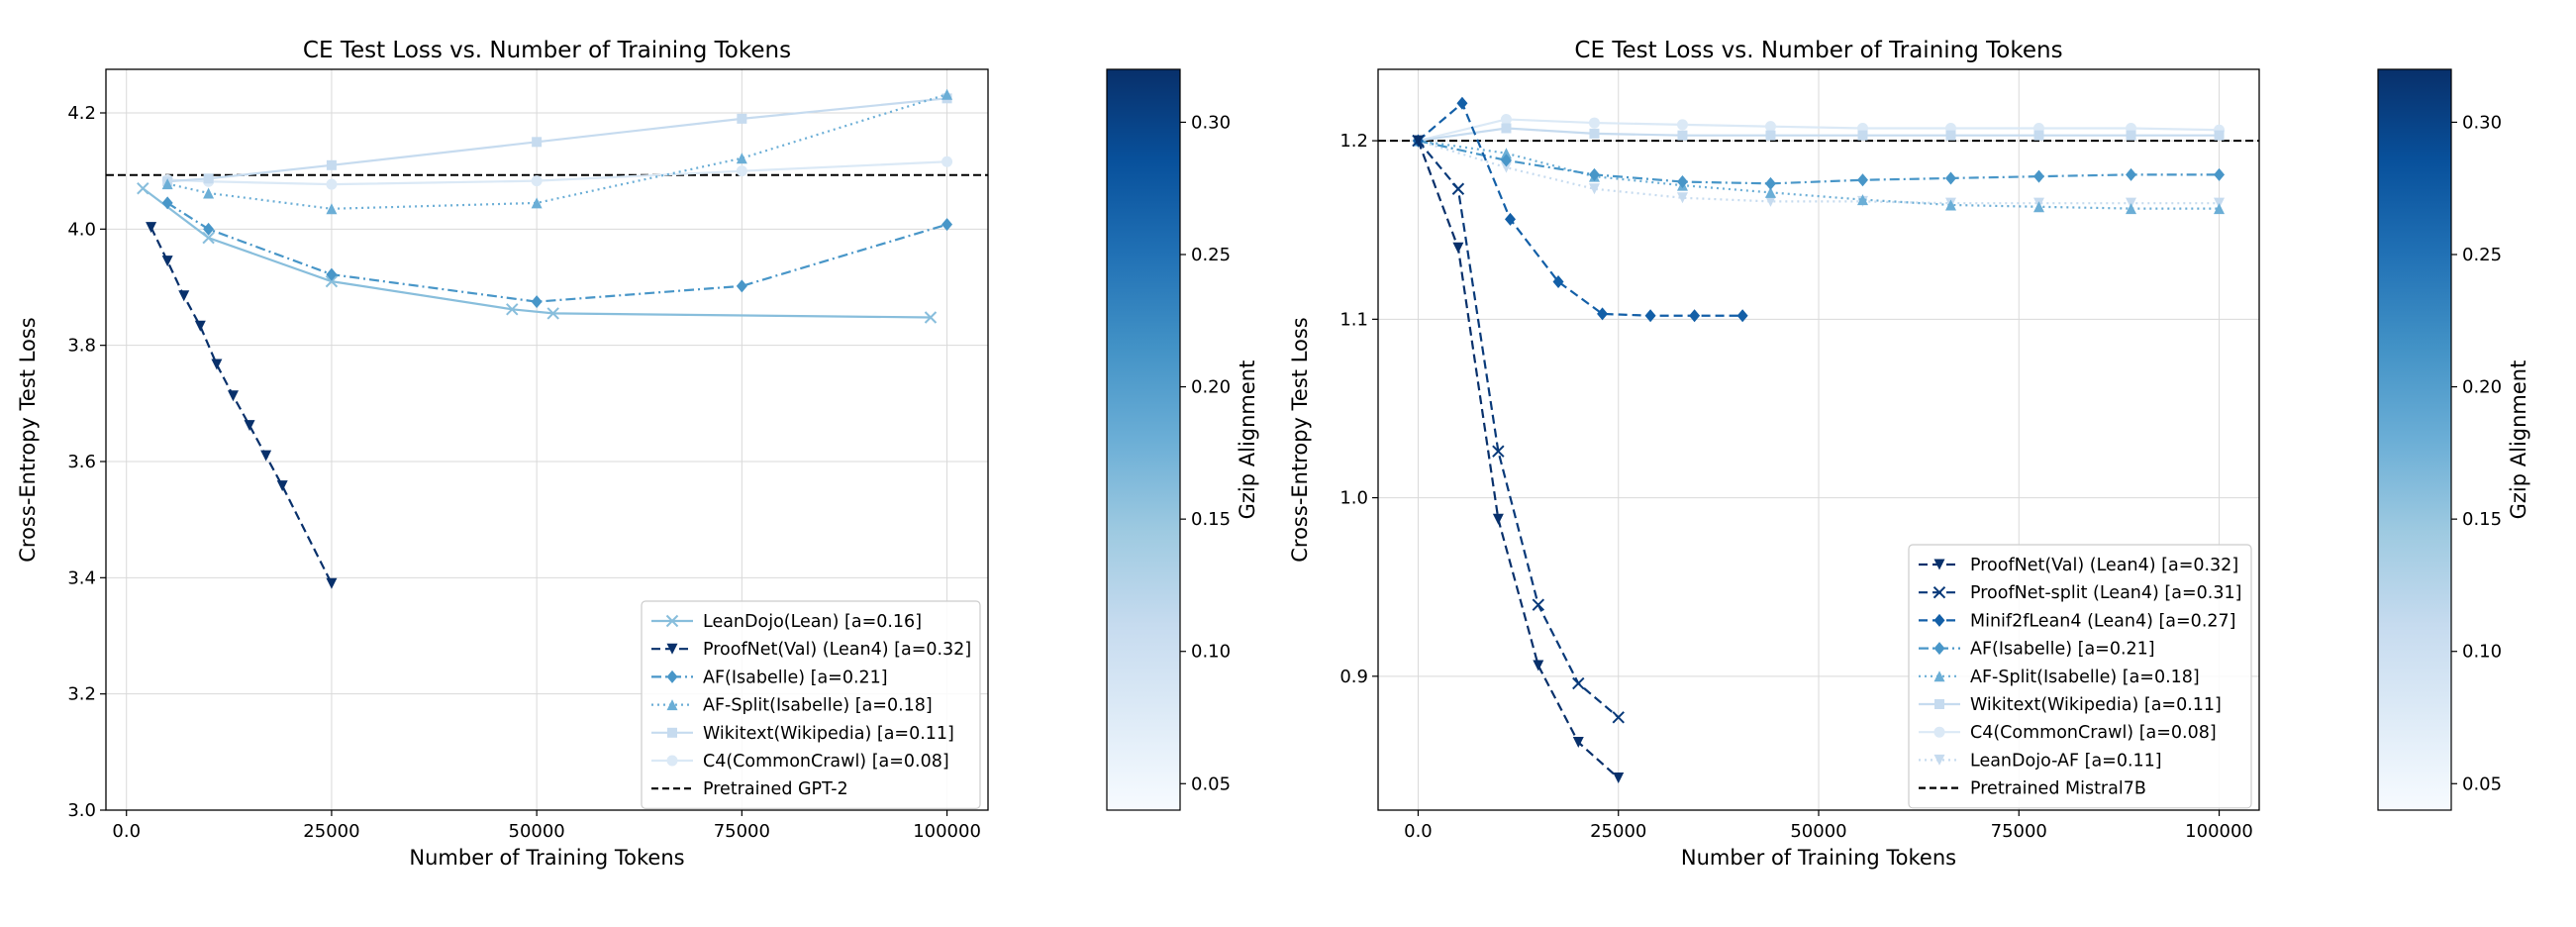  What do you see at coordinates (1144, 439) in the screenshot?
I see `colorbar-gradient` at bounding box center [1144, 439].